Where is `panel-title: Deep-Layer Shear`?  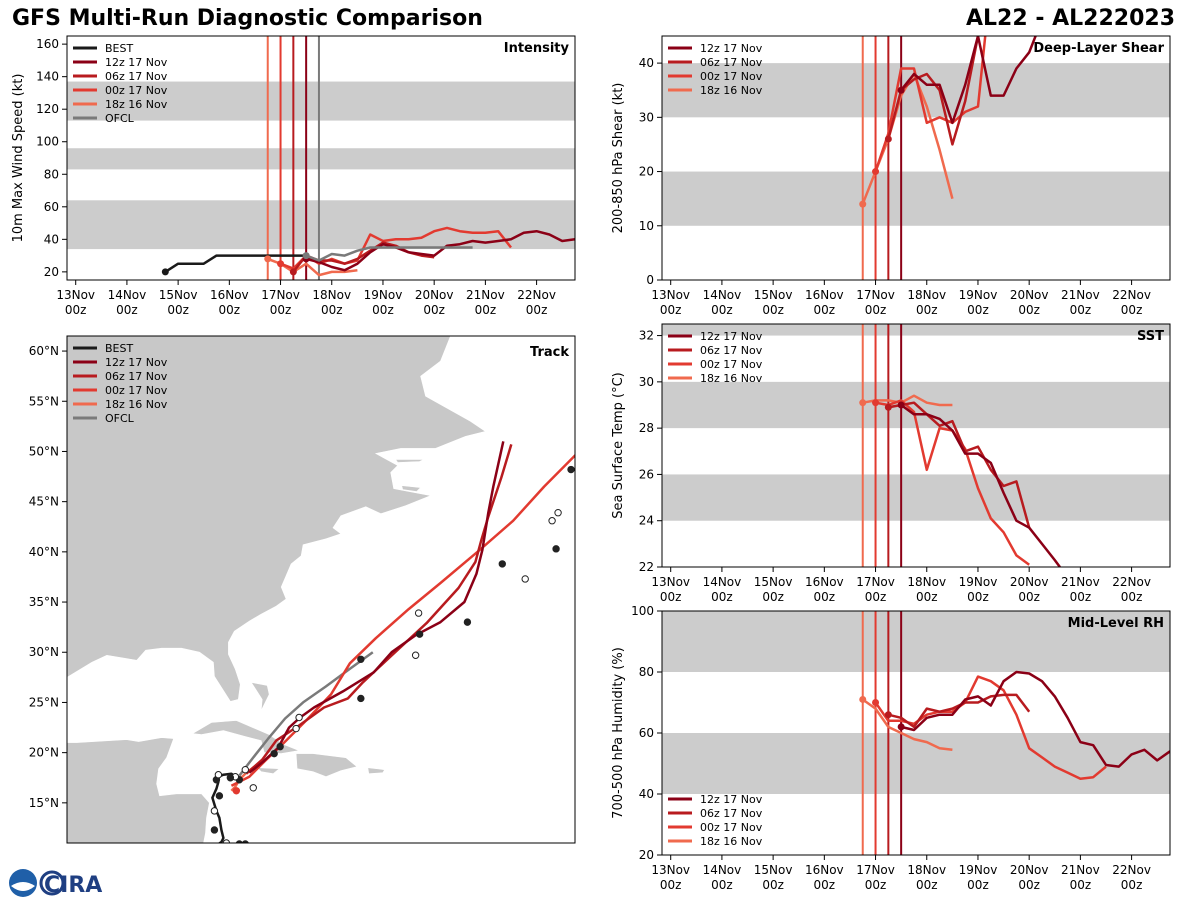 panel-title: Deep-Layer Shear is located at coordinates (1098, 48).